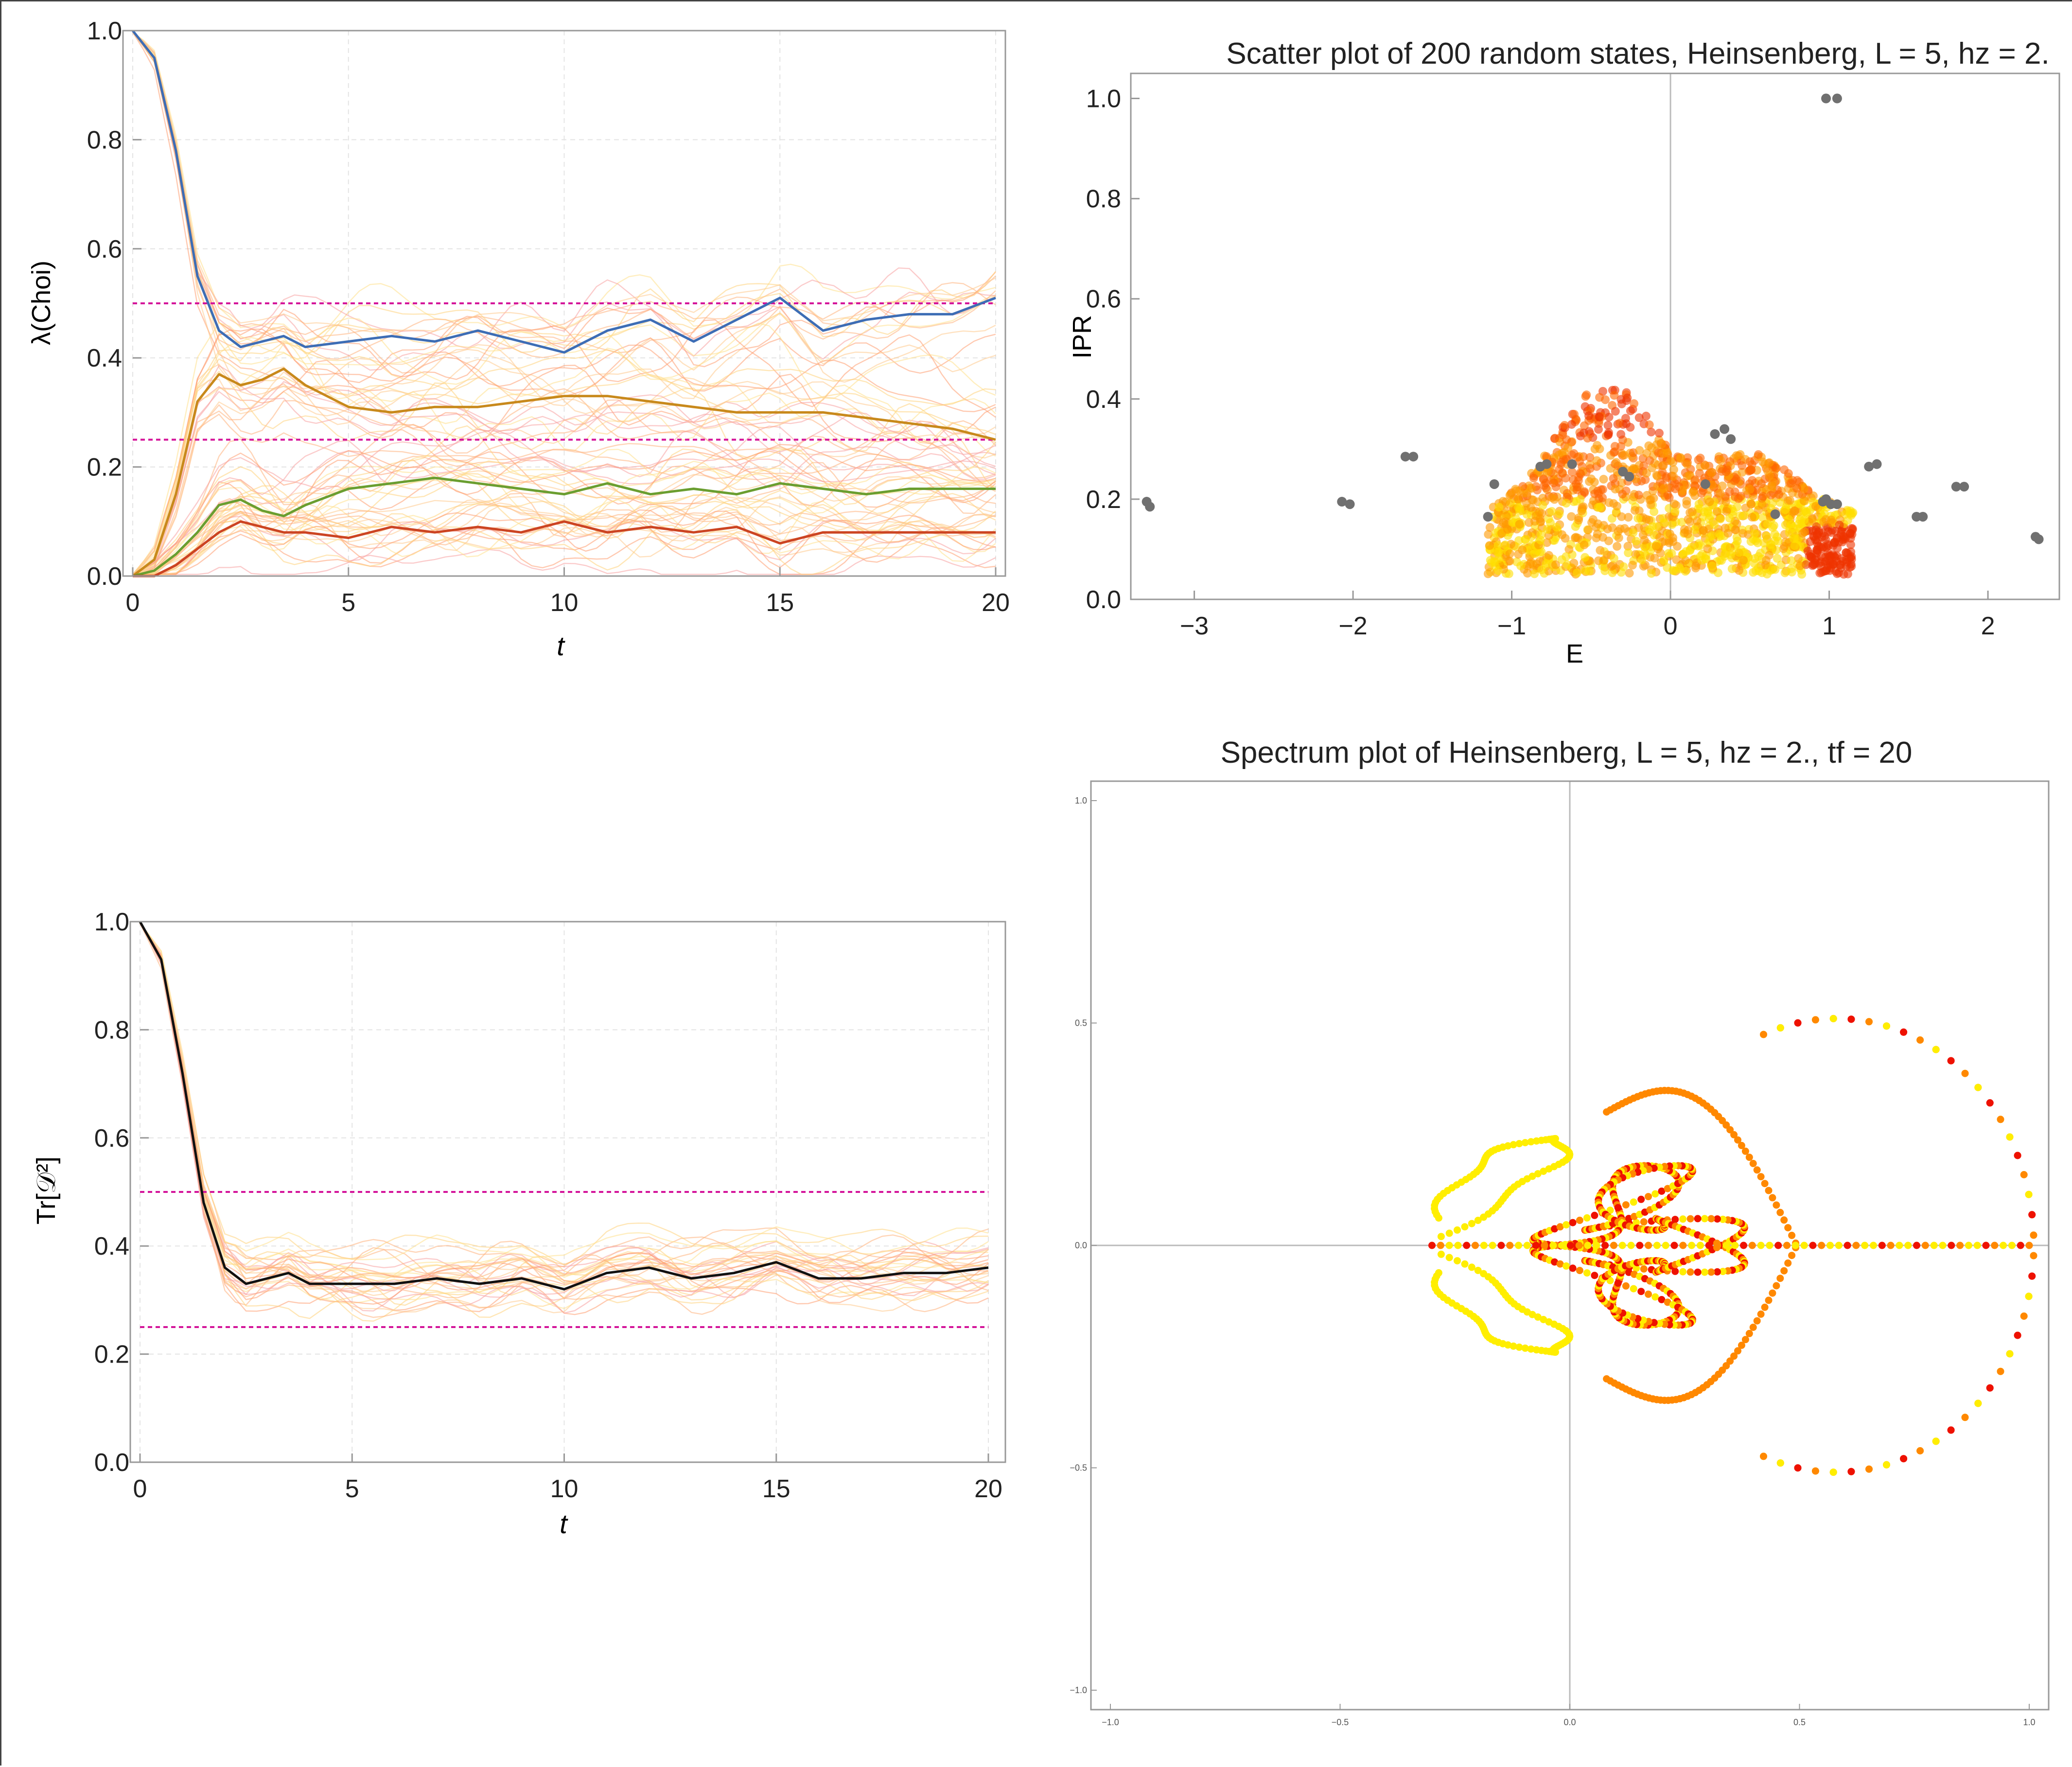 This screenshot has height=1767, width=2072. Describe the element at coordinates (1103, 99) in the screenshot. I see `y-tick-label: 1.0` at that location.